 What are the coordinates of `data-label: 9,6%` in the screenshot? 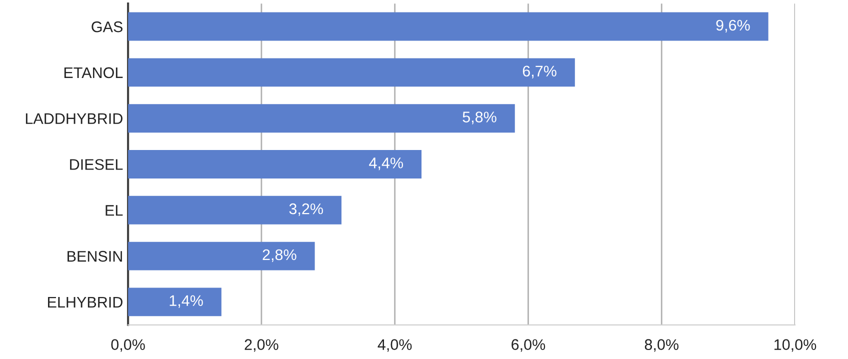 It's located at (733, 26).